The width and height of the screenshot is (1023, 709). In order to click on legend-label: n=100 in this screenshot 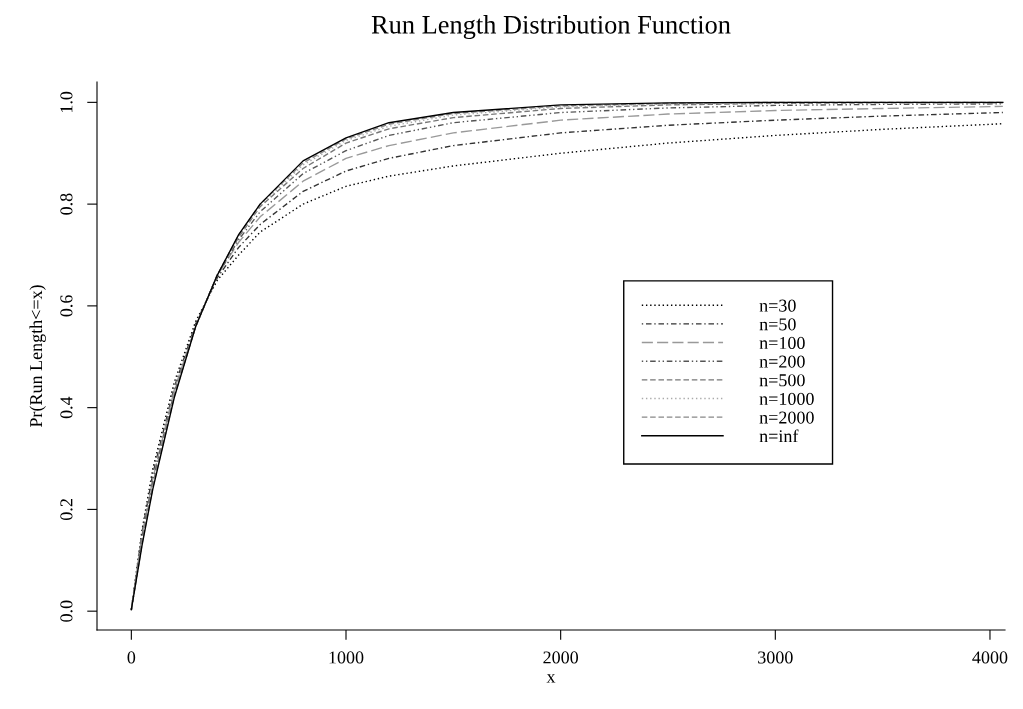, I will do `click(782, 343)`.